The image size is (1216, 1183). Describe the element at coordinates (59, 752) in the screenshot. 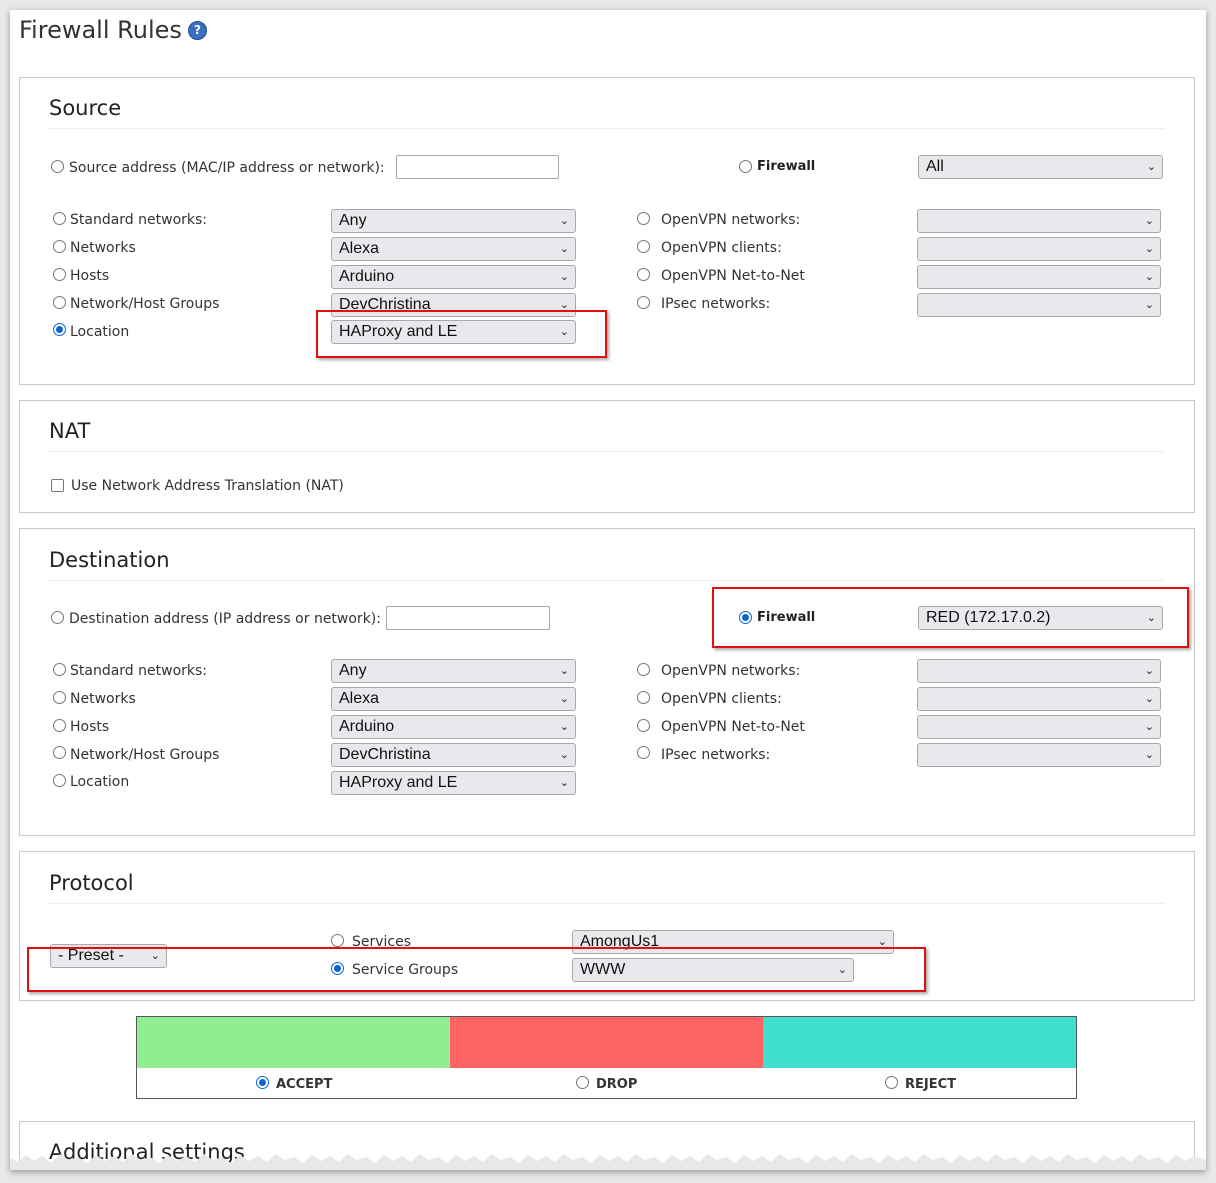

I see `destination-groups-radio` at that location.